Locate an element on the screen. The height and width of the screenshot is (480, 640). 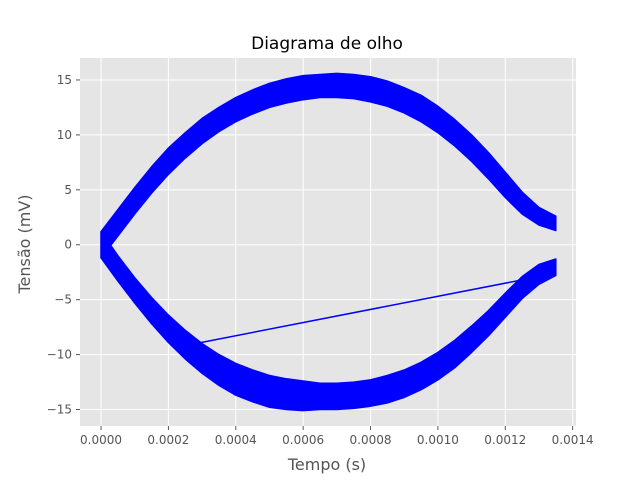
y-tick-label: 15 is located at coordinates (64, 80).